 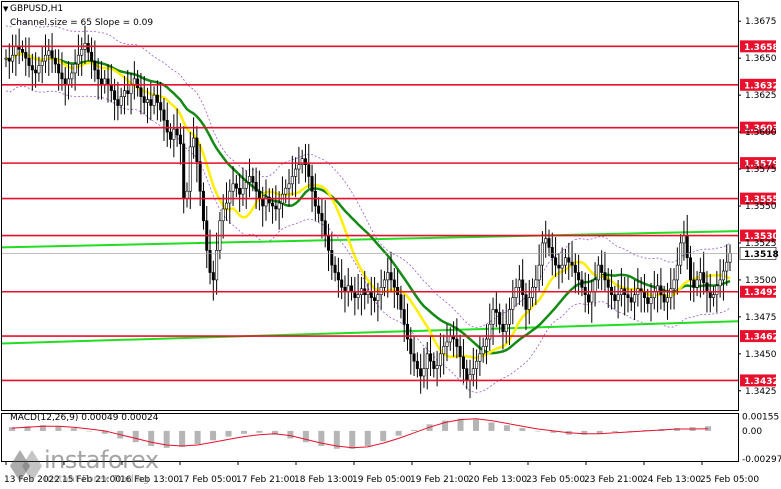 I want to click on y-tick-label: 1.3425, so click(x=761, y=392).